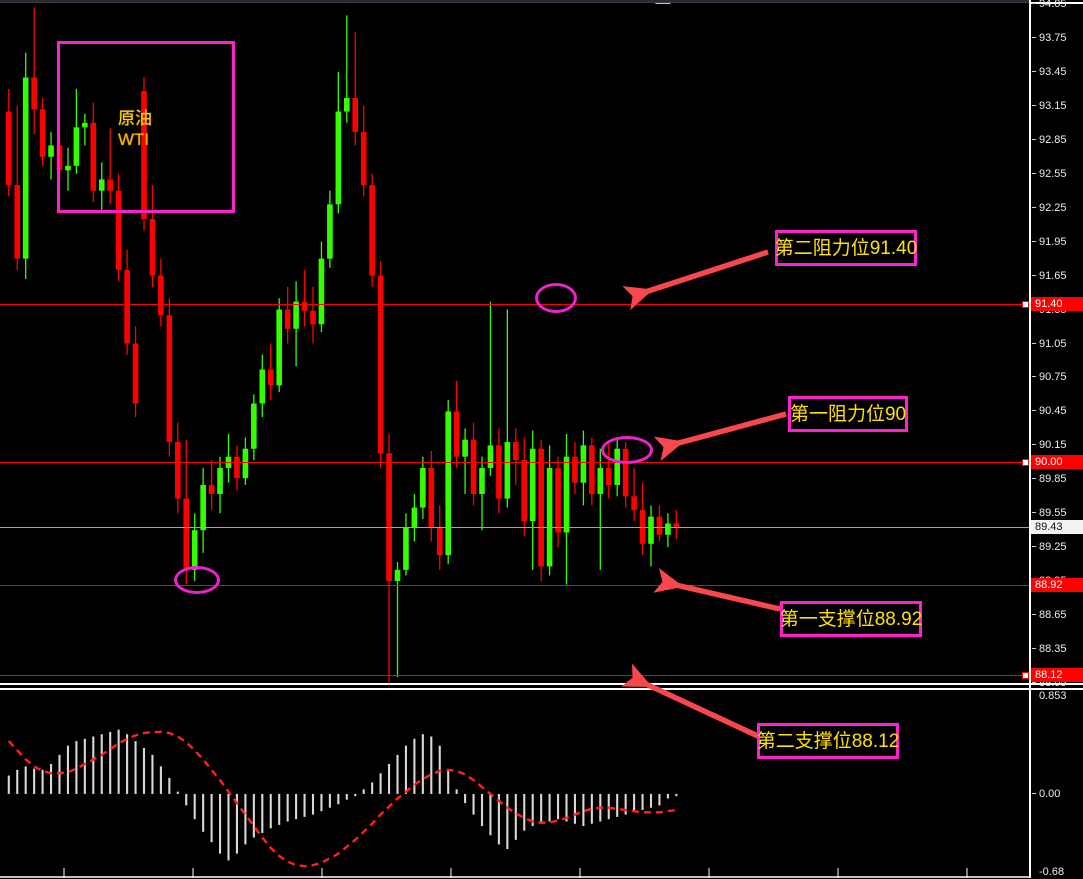 This screenshot has height=879, width=1083. What do you see at coordinates (1057, 615) in the screenshot?
I see `axis-tick: 88.65` at bounding box center [1057, 615].